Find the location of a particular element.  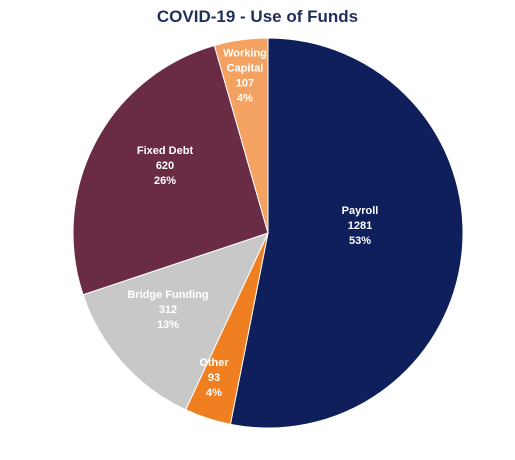

slice-value: 107 is located at coordinates (245, 83).